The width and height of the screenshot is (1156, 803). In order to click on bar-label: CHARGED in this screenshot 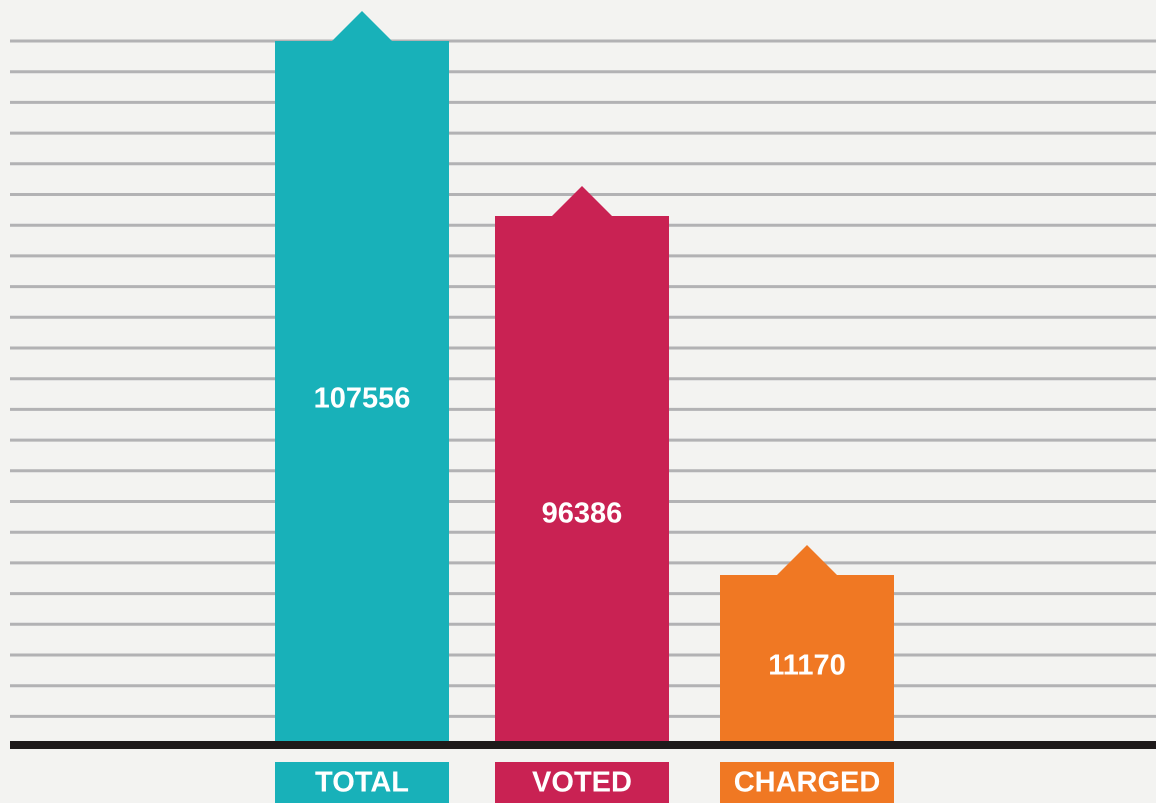, I will do `click(807, 783)`.